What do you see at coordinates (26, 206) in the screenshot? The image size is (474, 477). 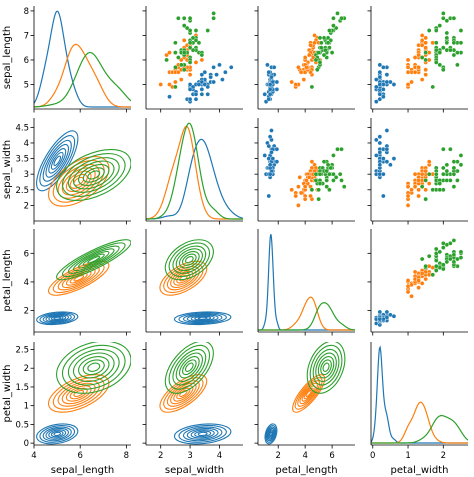 I see `y-tick-label: 2` at bounding box center [26, 206].